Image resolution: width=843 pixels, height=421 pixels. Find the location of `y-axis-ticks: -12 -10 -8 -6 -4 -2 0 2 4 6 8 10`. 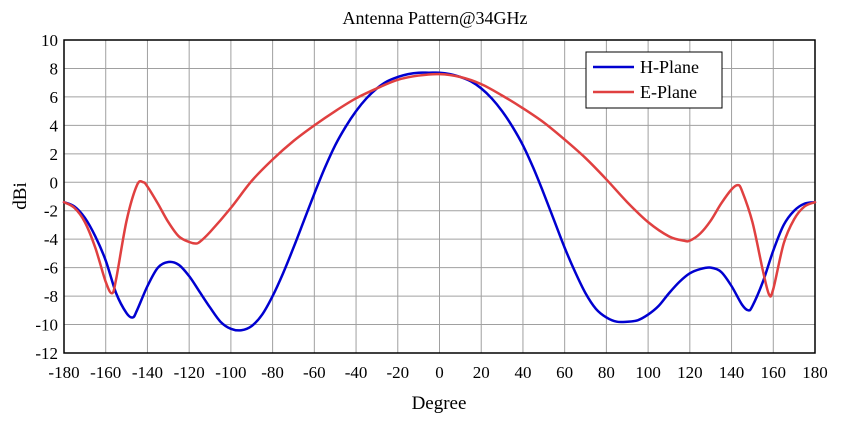

y-axis-ticks: -12 -10 -8 -6 -4 -2 0 2 4 6 8 10 is located at coordinates (46, 197).